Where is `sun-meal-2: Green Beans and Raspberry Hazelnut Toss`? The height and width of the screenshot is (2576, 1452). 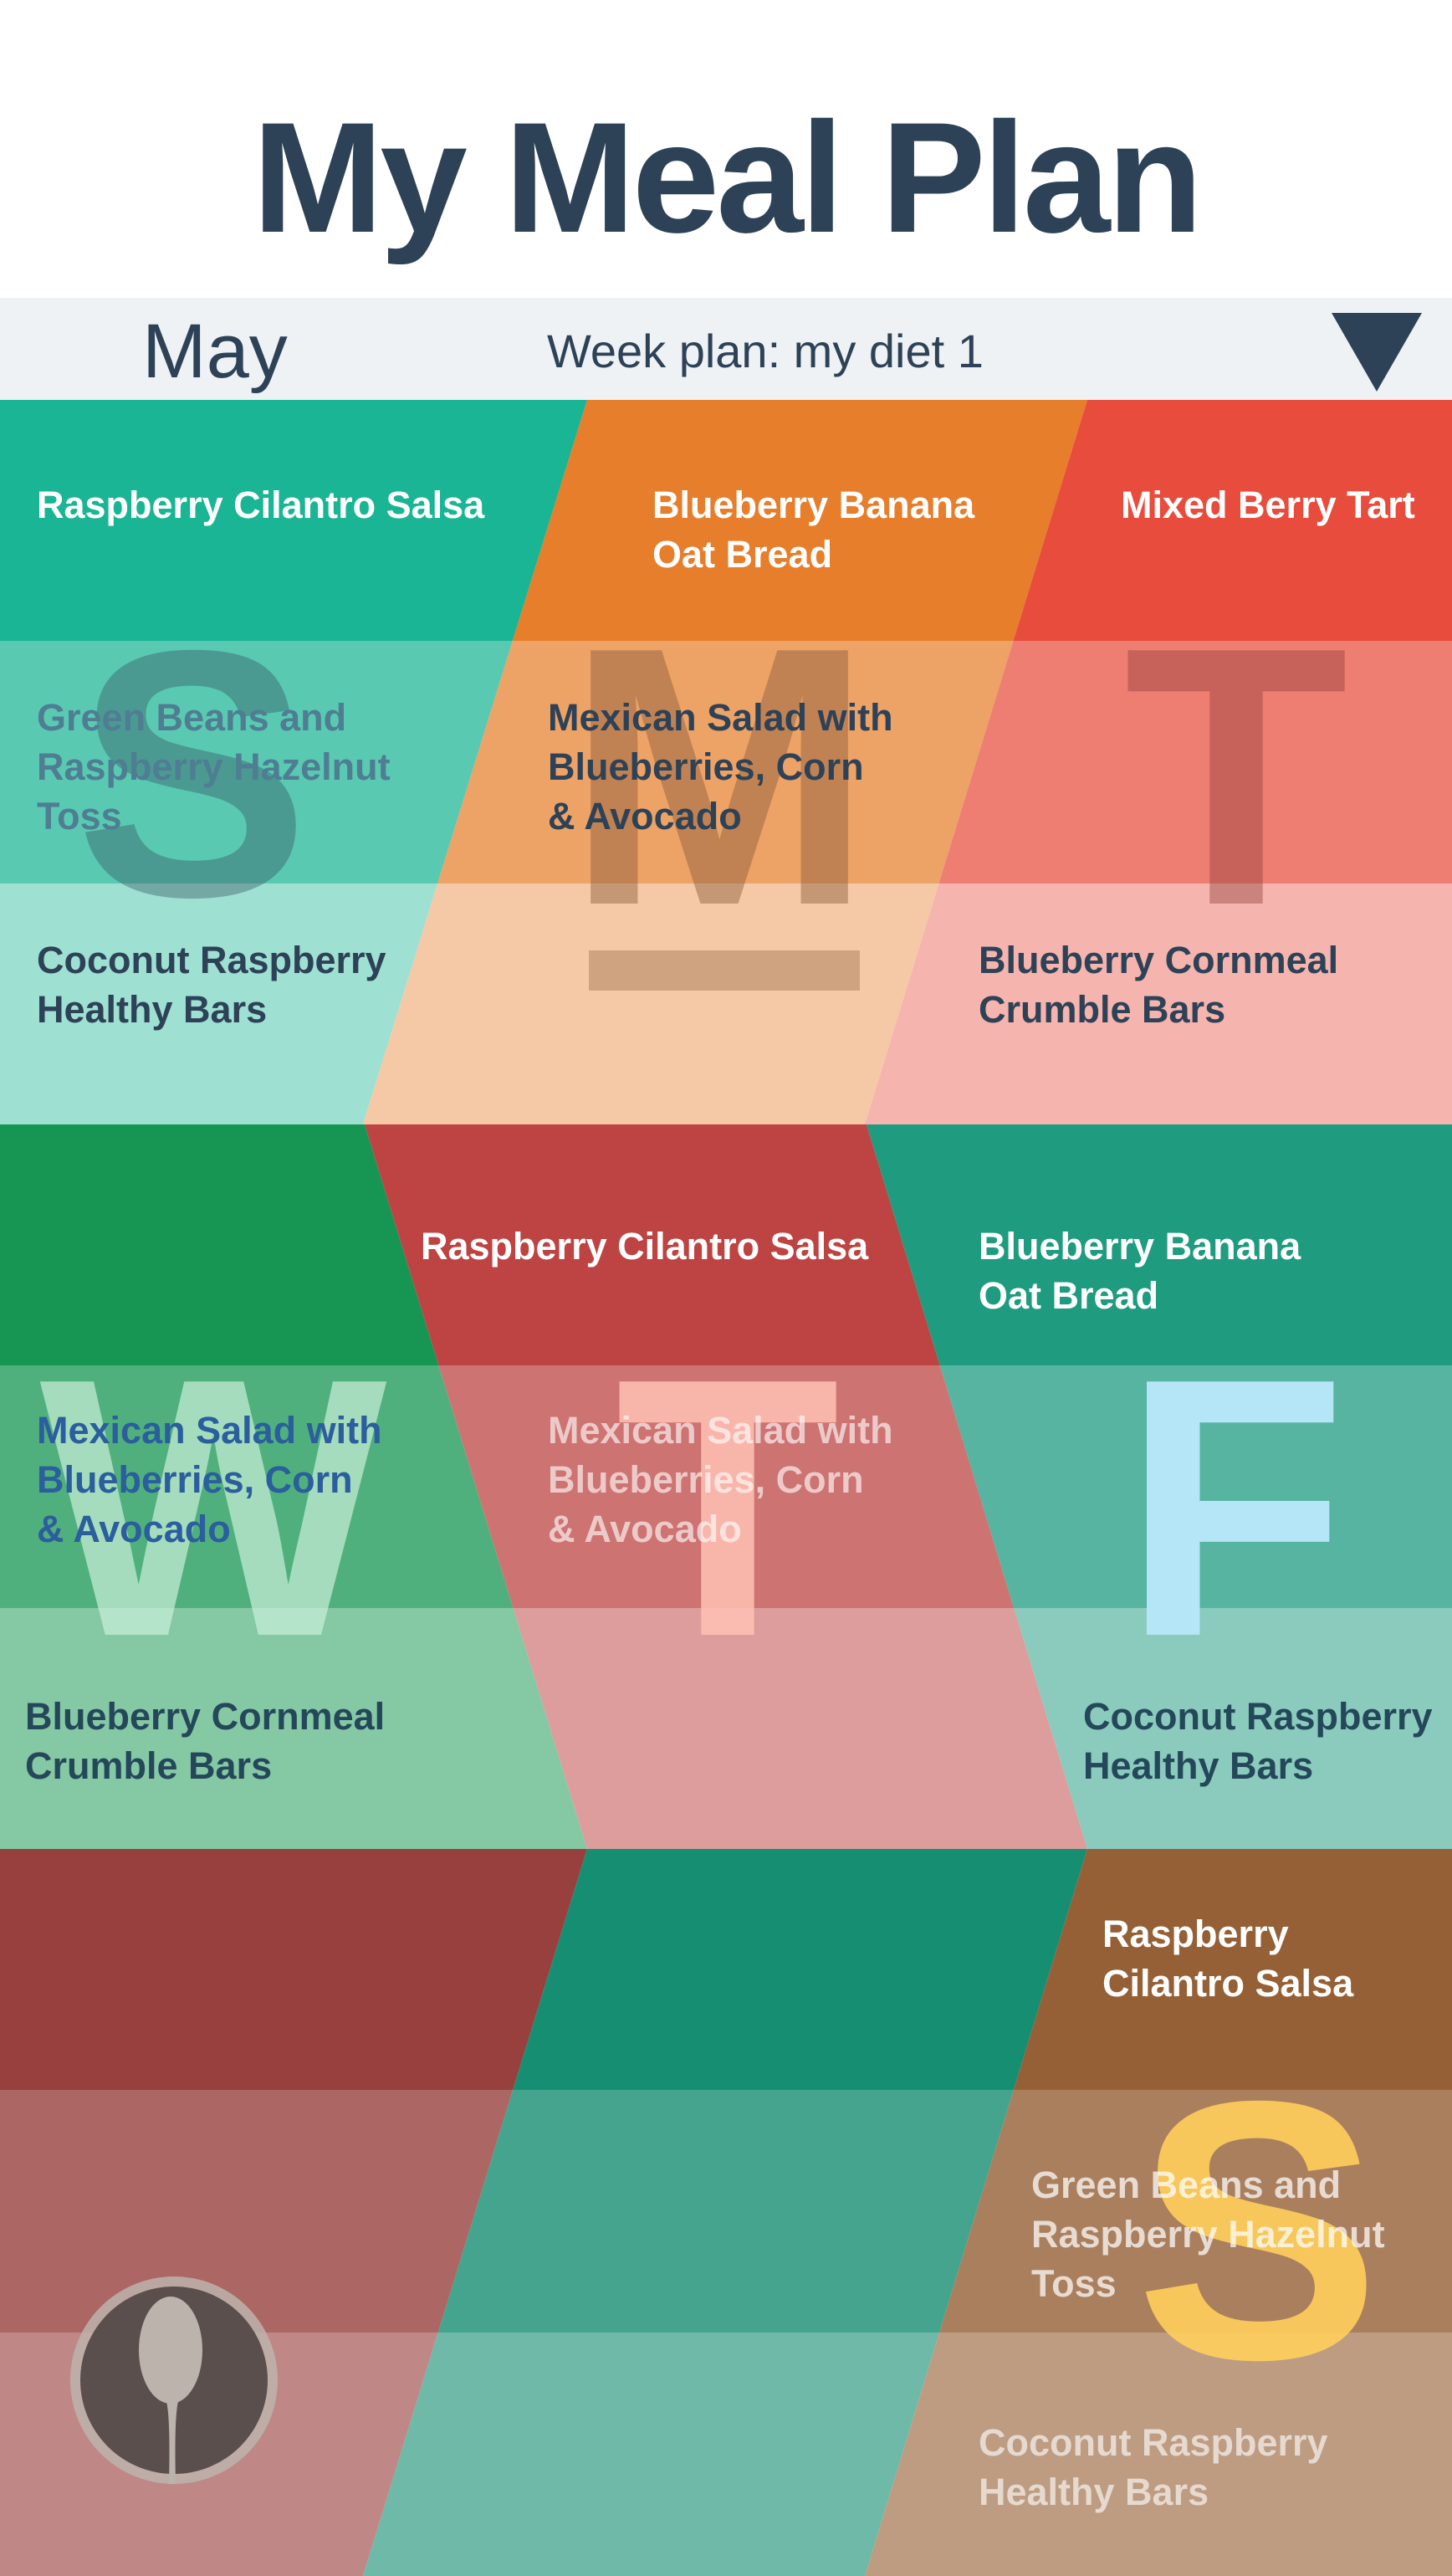 sun-meal-2: Green Beans and Raspberry Hazelnut Toss is located at coordinates (214, 767).